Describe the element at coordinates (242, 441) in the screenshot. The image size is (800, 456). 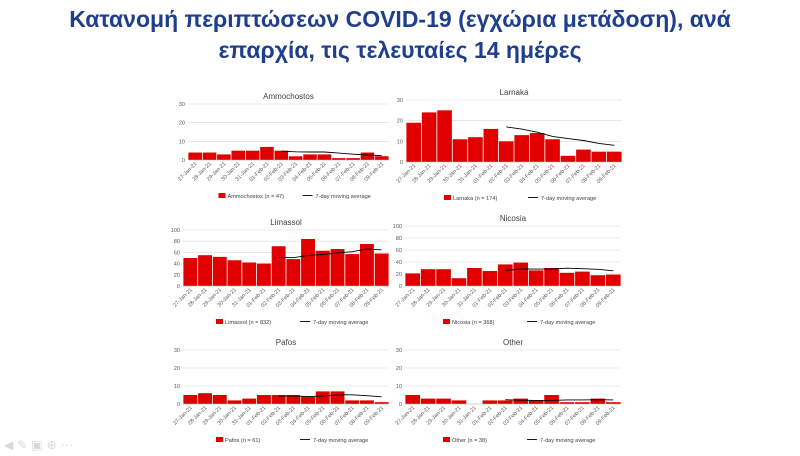
I see `legend-label-cases: Pafos (n = 61)` at that location.